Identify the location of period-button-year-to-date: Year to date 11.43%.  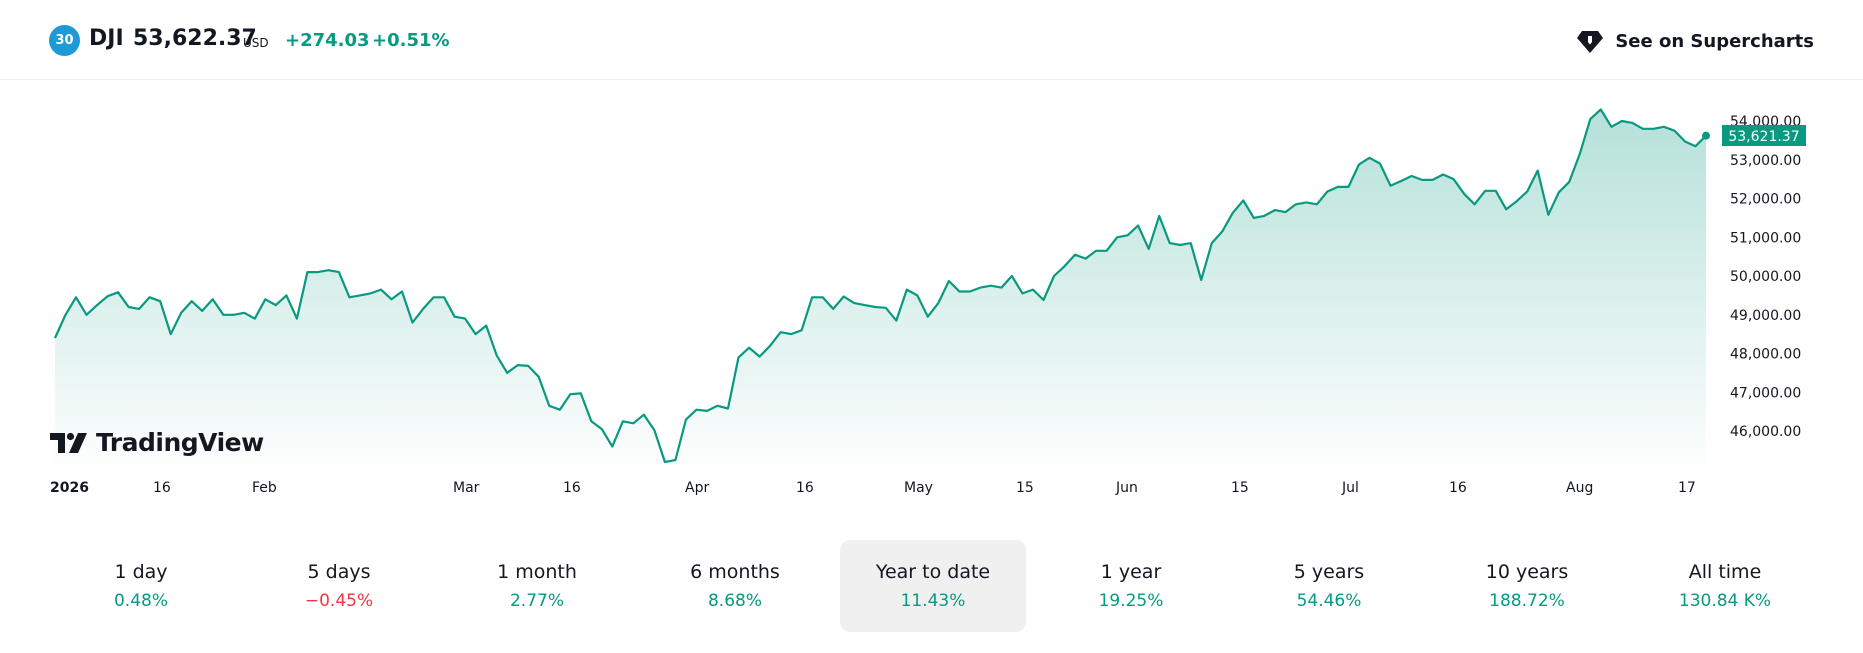
(933, 586).